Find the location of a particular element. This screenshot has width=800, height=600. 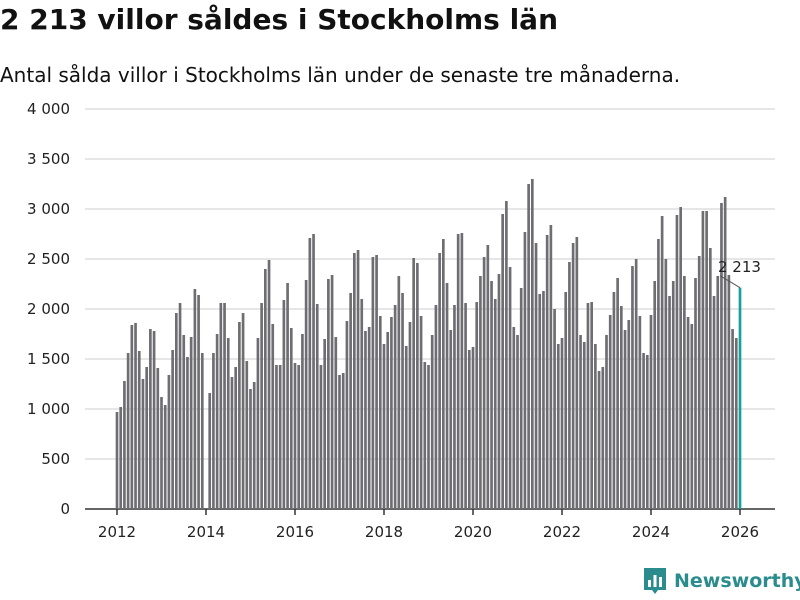

y-tick-label: 1 000 is located at coordinates (48, 409).